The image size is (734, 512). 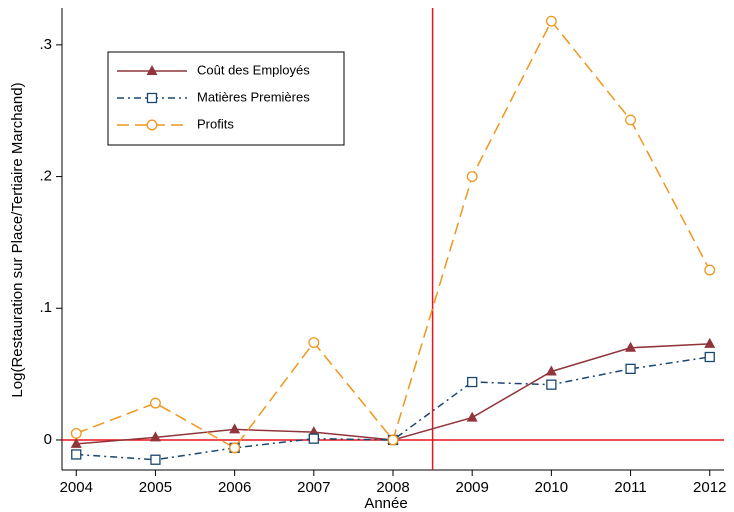 What do you see at coordinates (45, 307) in the screenshot?
I see `y-tick-label: .1` at bounding box center [45, 307].